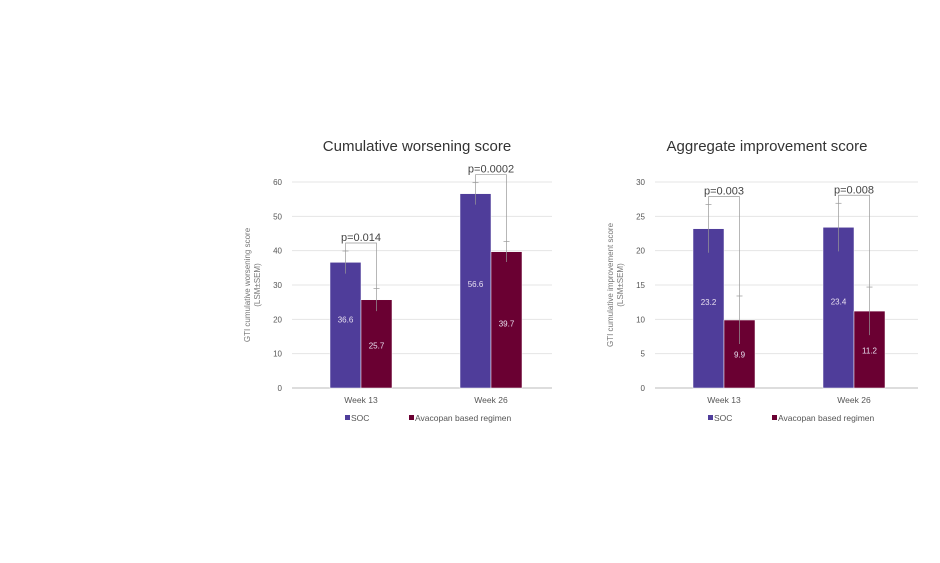  What do you see at coordinates (610, 284) in the screenshot?
I see `y-axis-label-line: GTI cumulative improvement score` at bounding box center [610, 284].